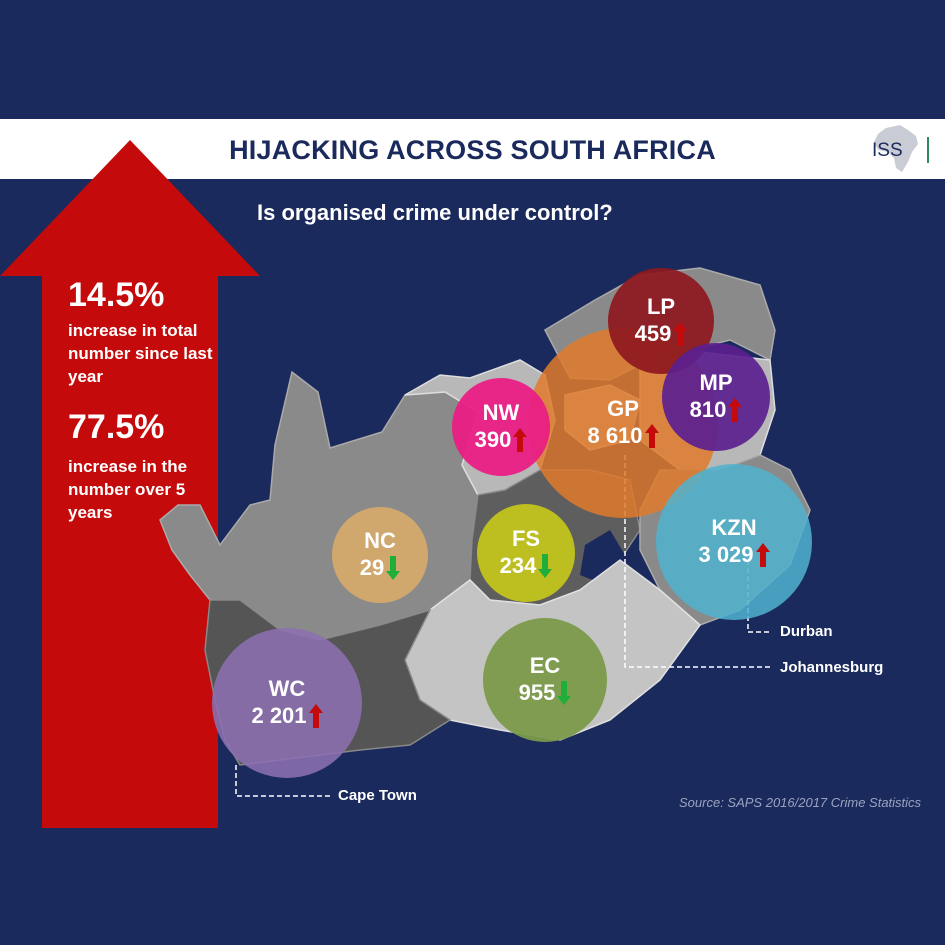  I want to click on bubble-fs: FS 234, so click(526, 553).